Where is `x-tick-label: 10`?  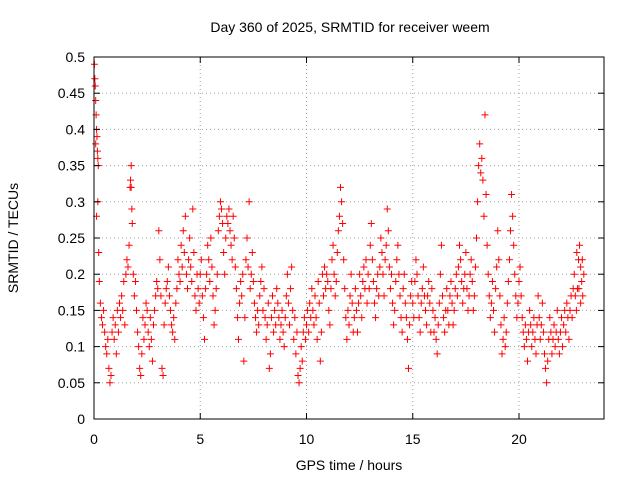 x-tick-label: 10 is located at coordinates (307, 439).